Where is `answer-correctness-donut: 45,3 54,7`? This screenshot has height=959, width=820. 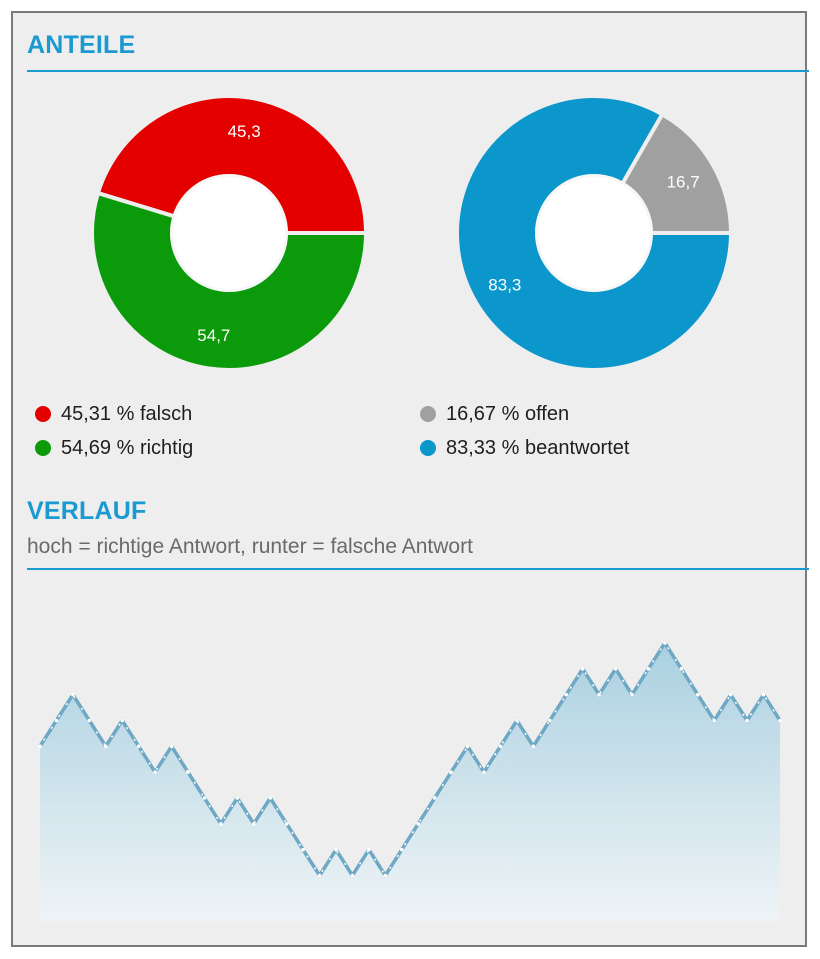 answer-correctness-donut: 45,3 54,7 is located at coordinates (229, 233).